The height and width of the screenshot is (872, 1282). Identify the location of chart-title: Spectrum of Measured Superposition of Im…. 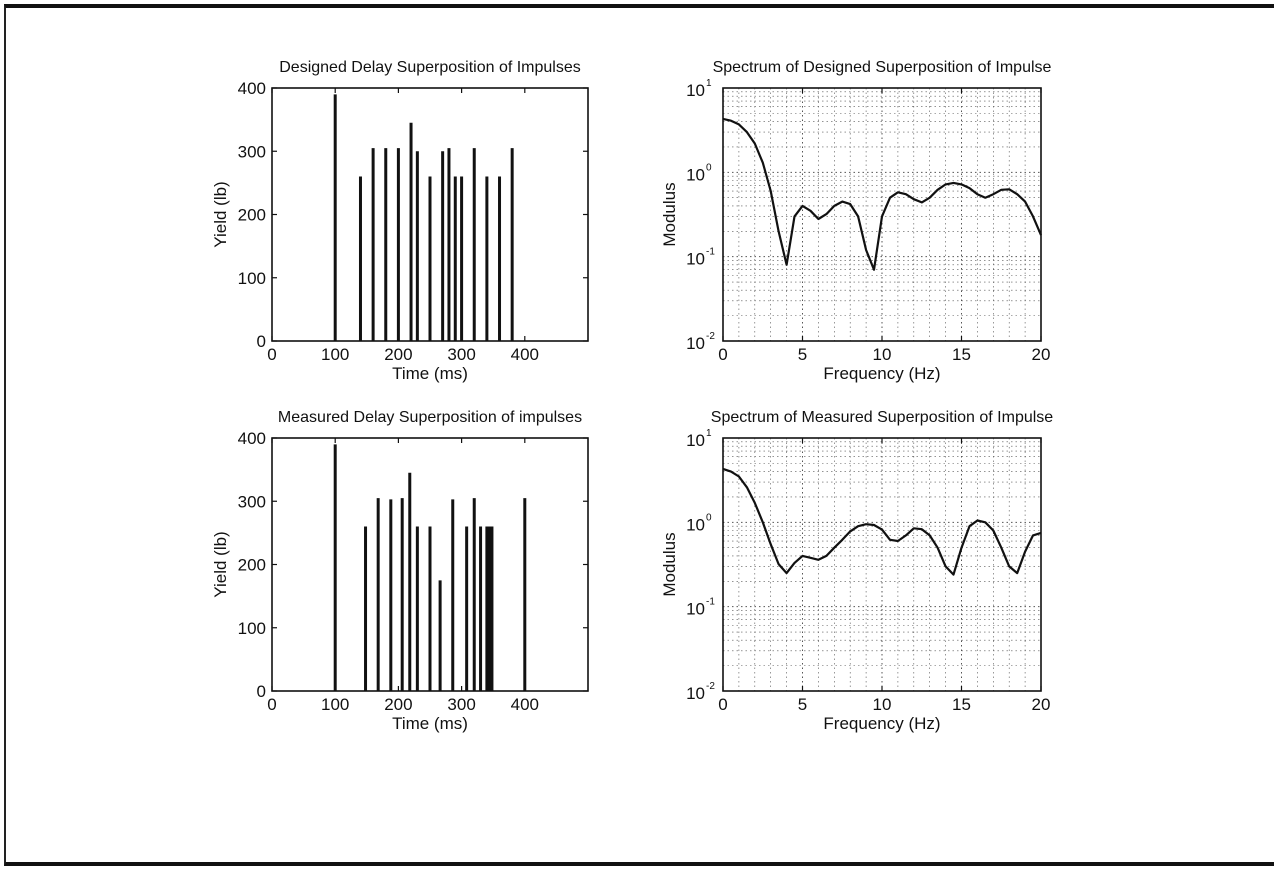
(882, 417).